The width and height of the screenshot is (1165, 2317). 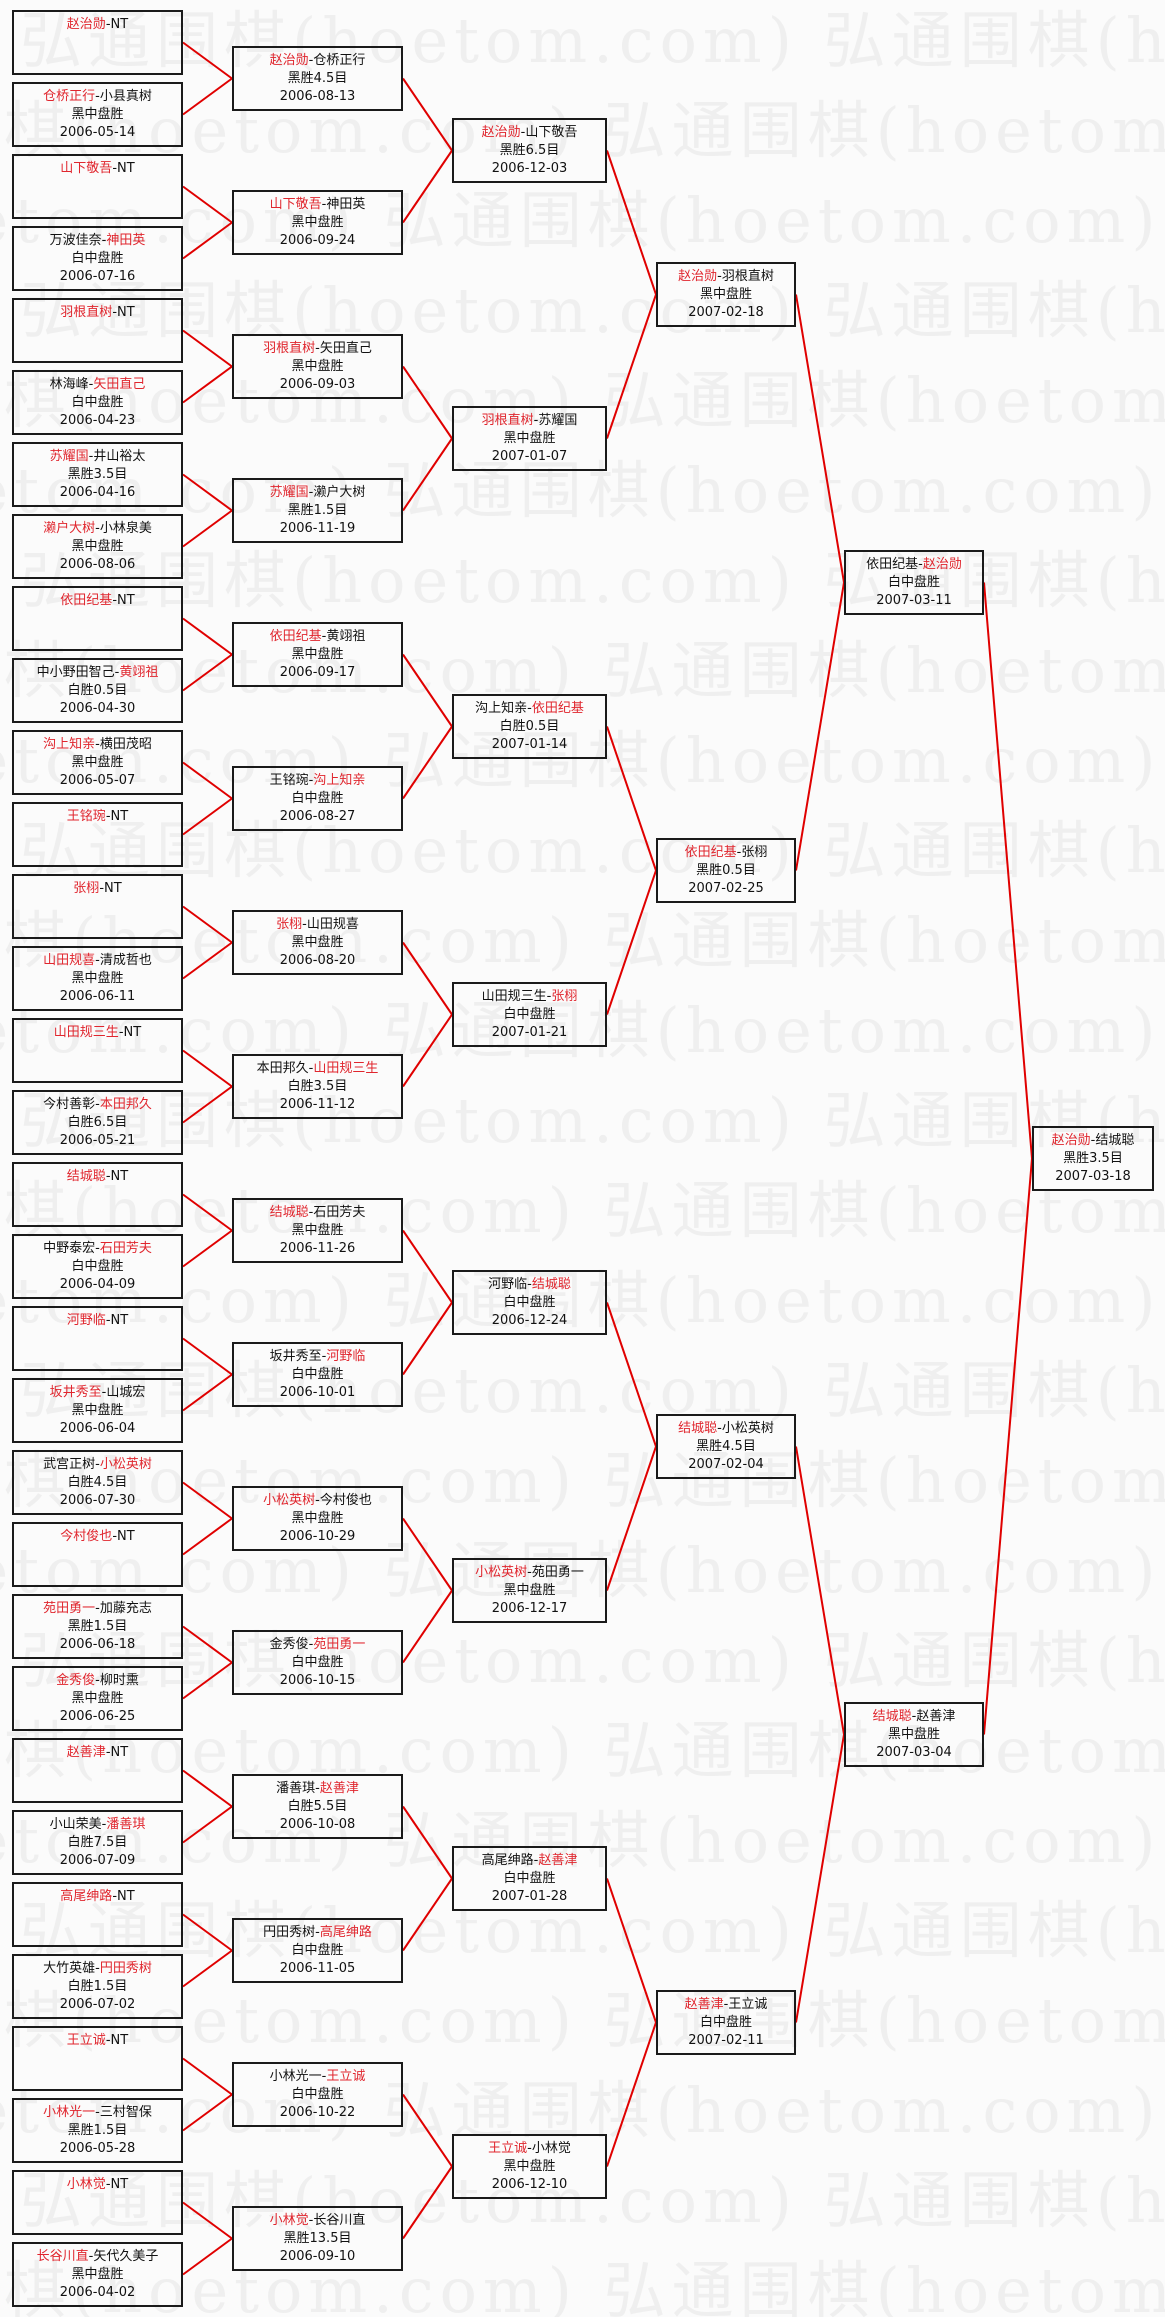 What do you see at coordinates (289, 2220) in the screenshot?
I see `player-a: 小林觉` at bounding box center [289, 2220].